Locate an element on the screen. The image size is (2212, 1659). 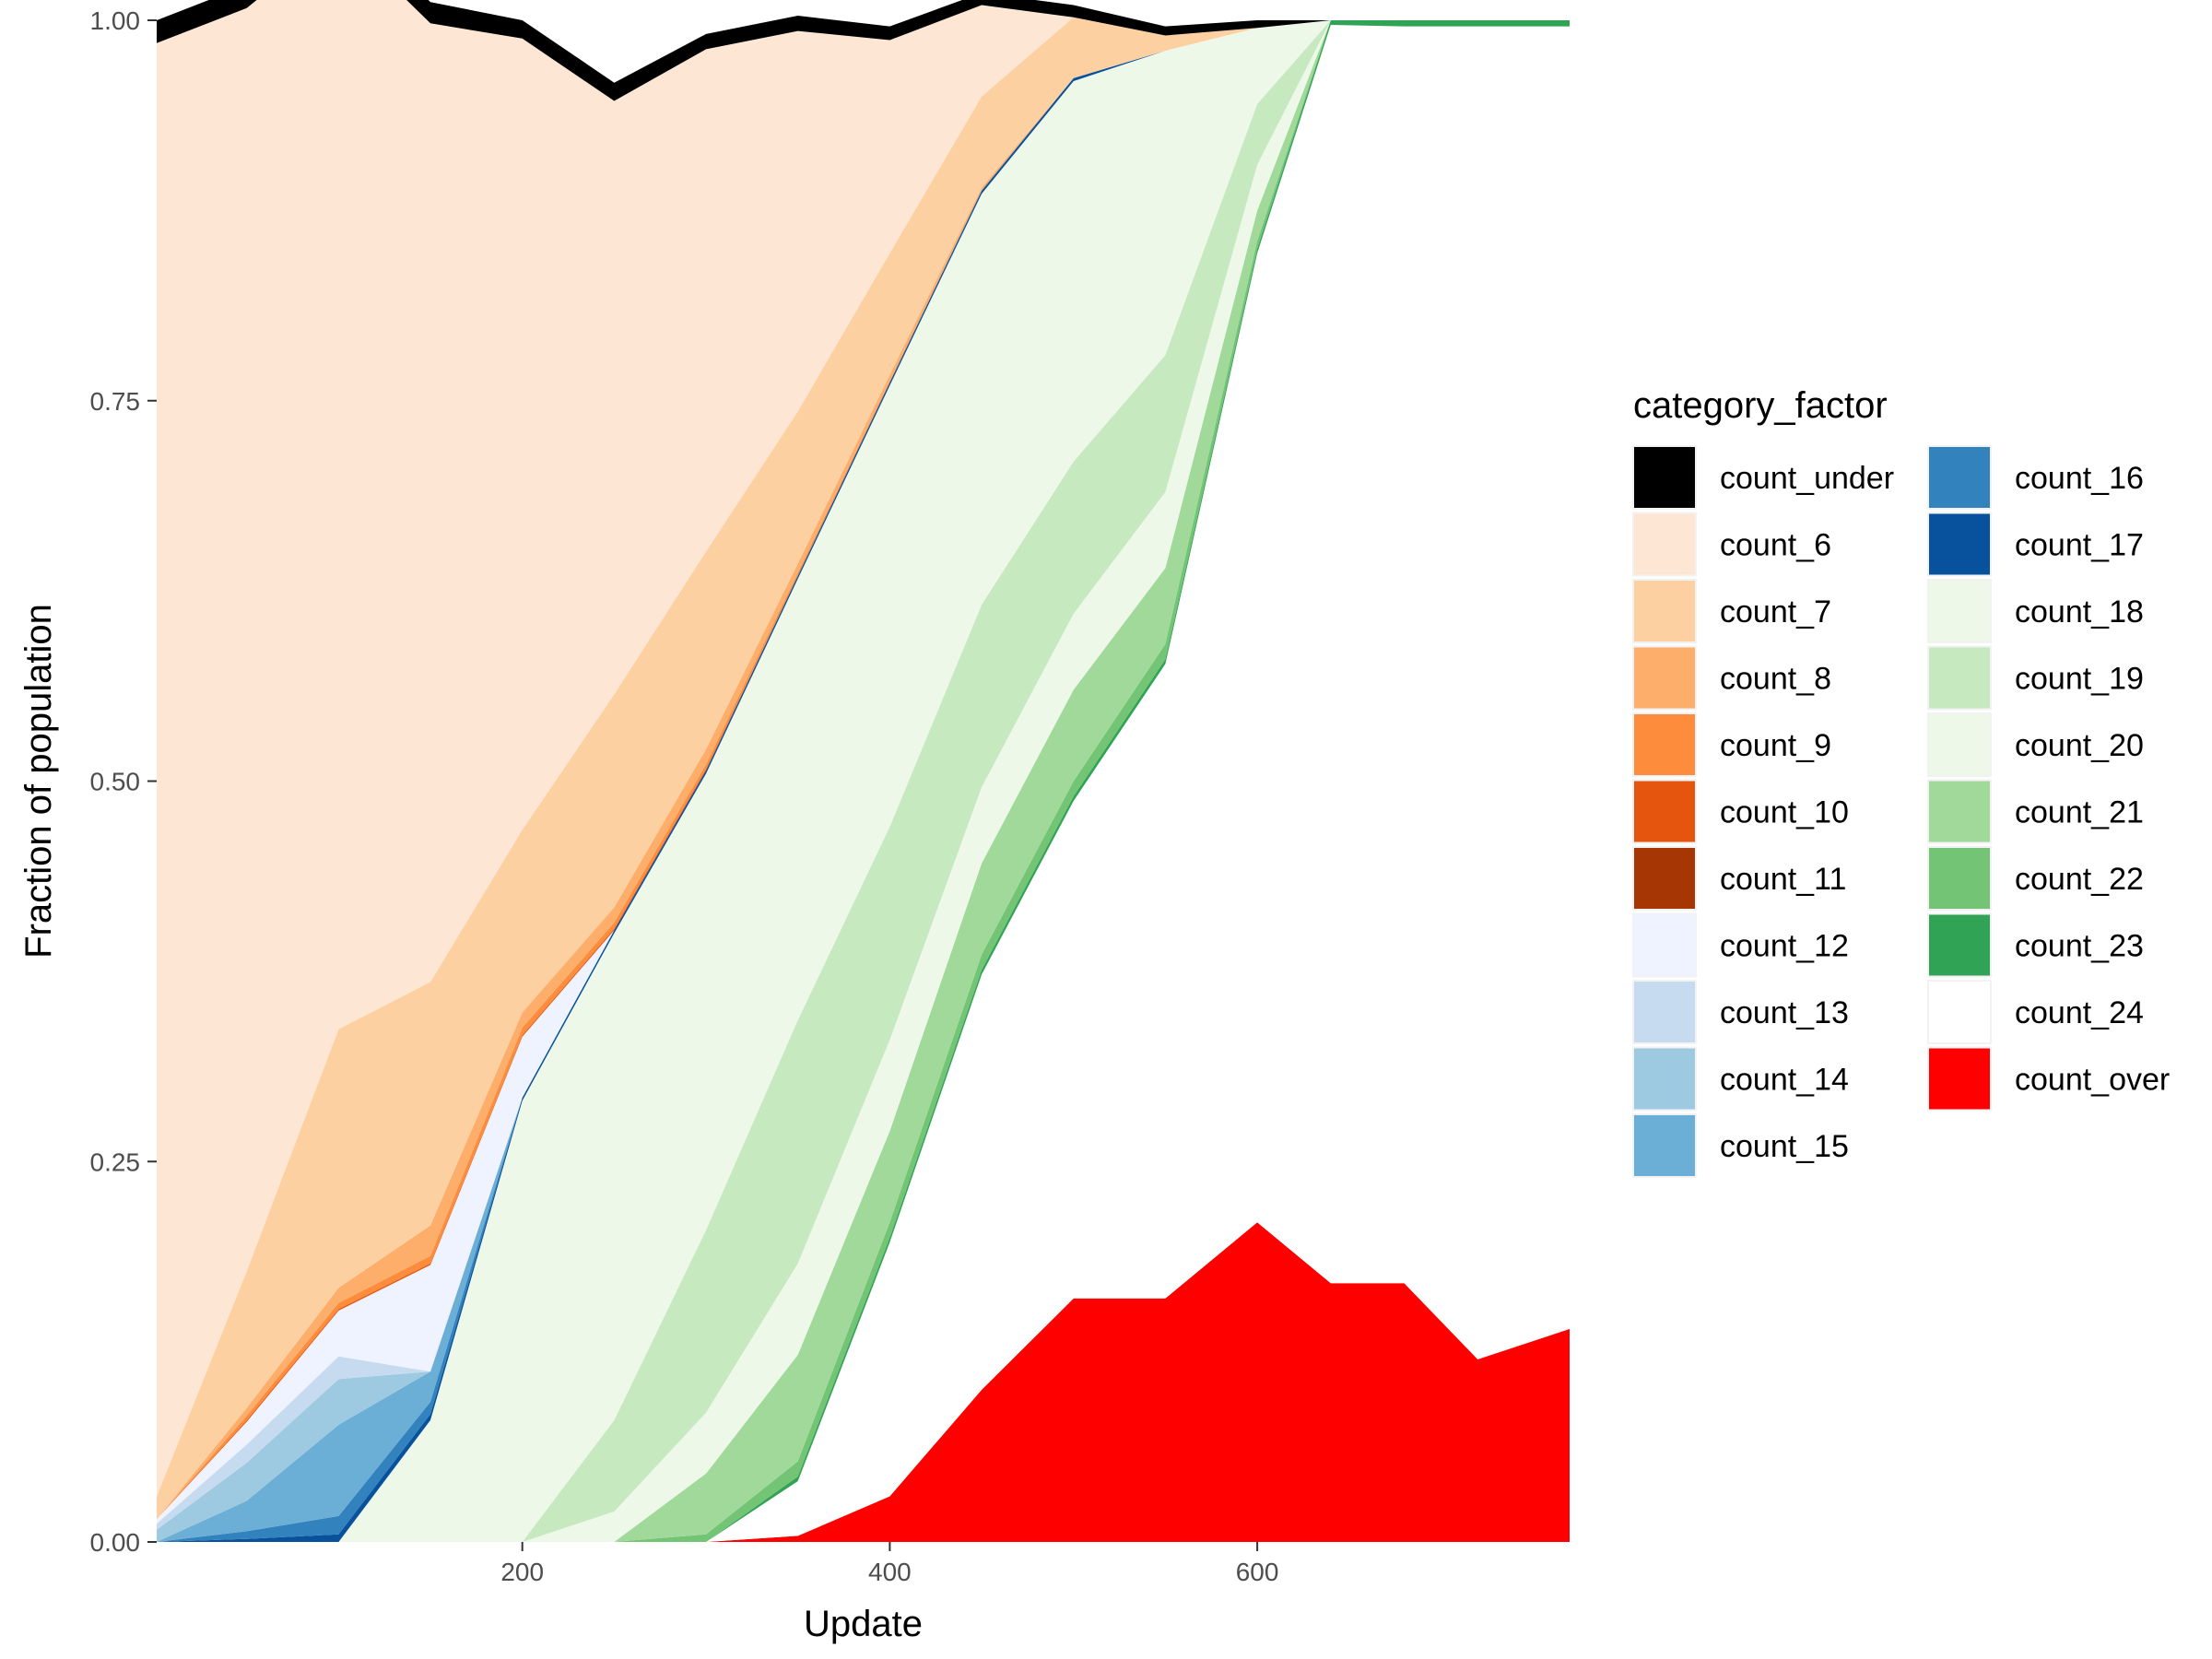
legend-item: count_over is located at coordinates (2048, 1079).